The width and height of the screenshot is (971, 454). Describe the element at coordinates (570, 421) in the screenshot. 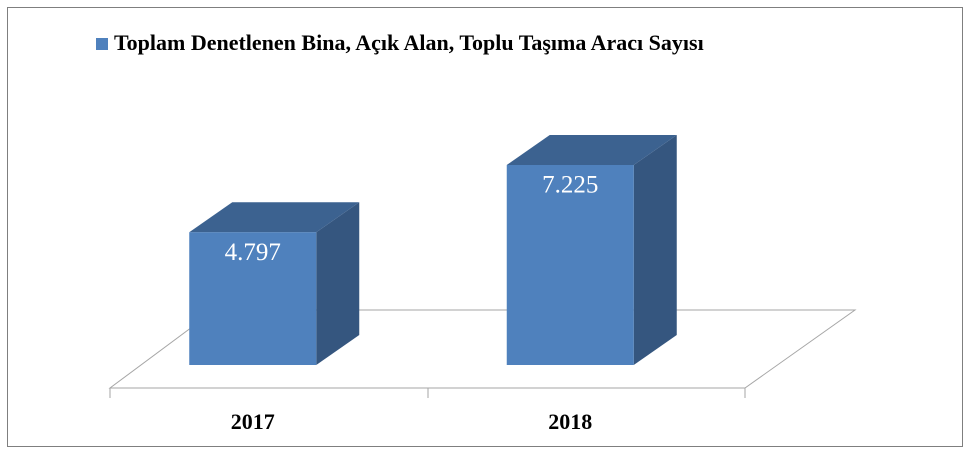

I see `x-tick-label: 2018` at that location.